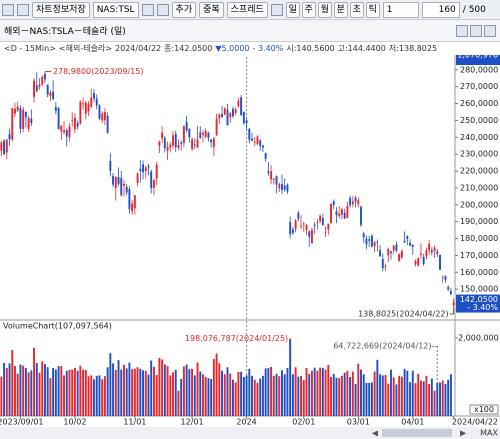 The width and height of the screenshot is (500, 439). What do you see at coordinates (184, 9) in the screenshot?
I see `add-button: 추가` at bounding box center [184, 9].